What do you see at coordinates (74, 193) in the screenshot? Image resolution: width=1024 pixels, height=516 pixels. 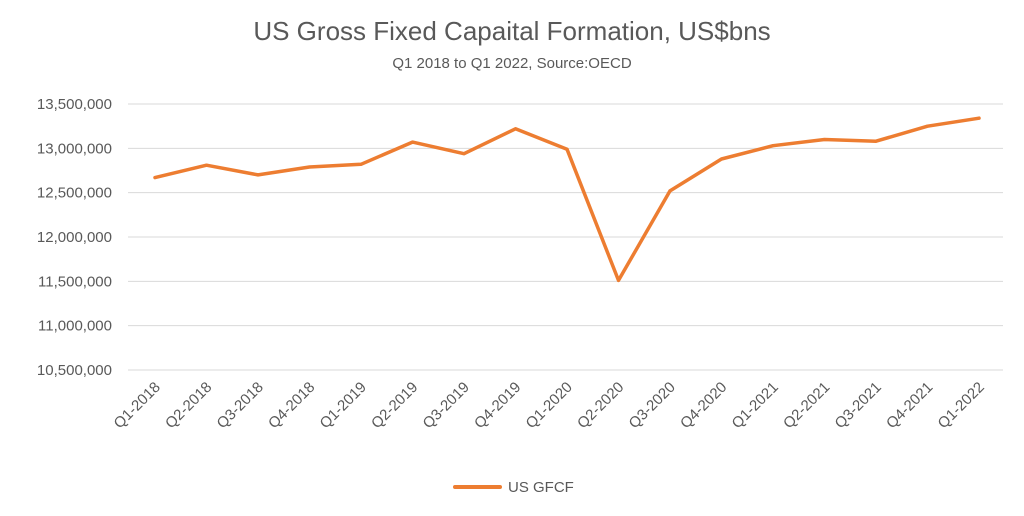 I see `y-tick-label: 12,500,000` at bounding box center [74, 193].